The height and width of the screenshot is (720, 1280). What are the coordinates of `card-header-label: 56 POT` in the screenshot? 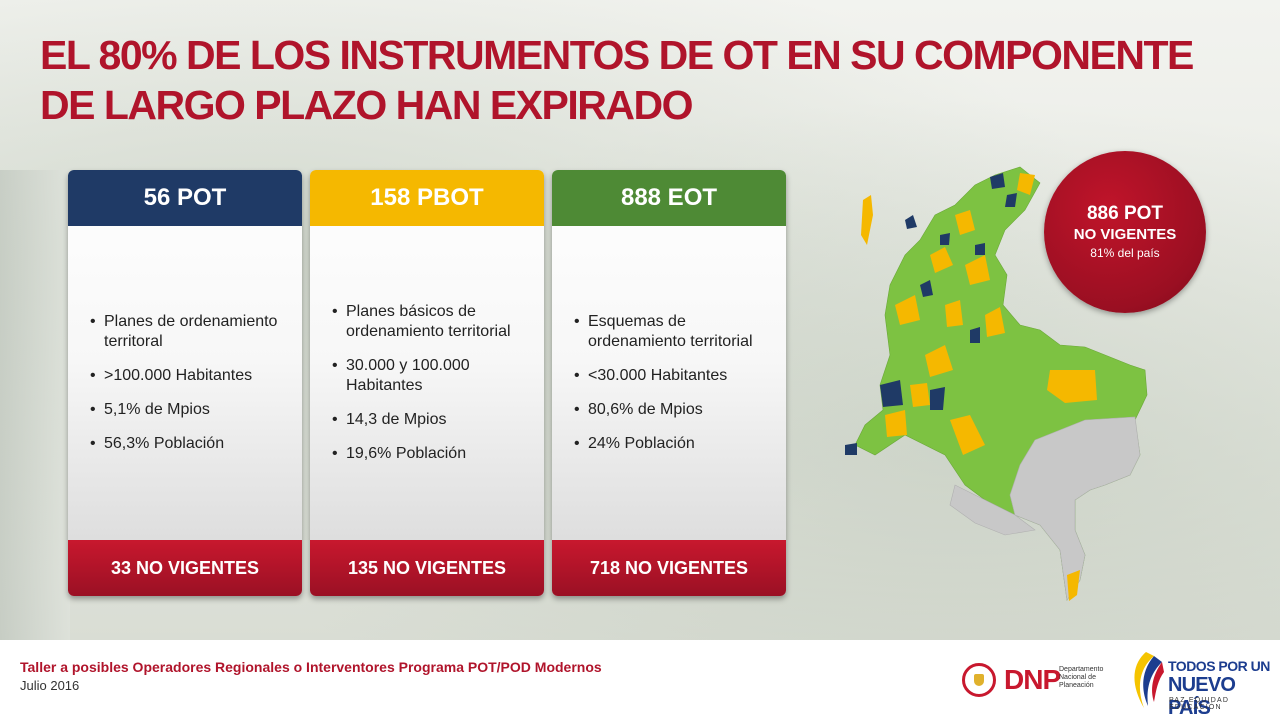 It's located at (185, 197).